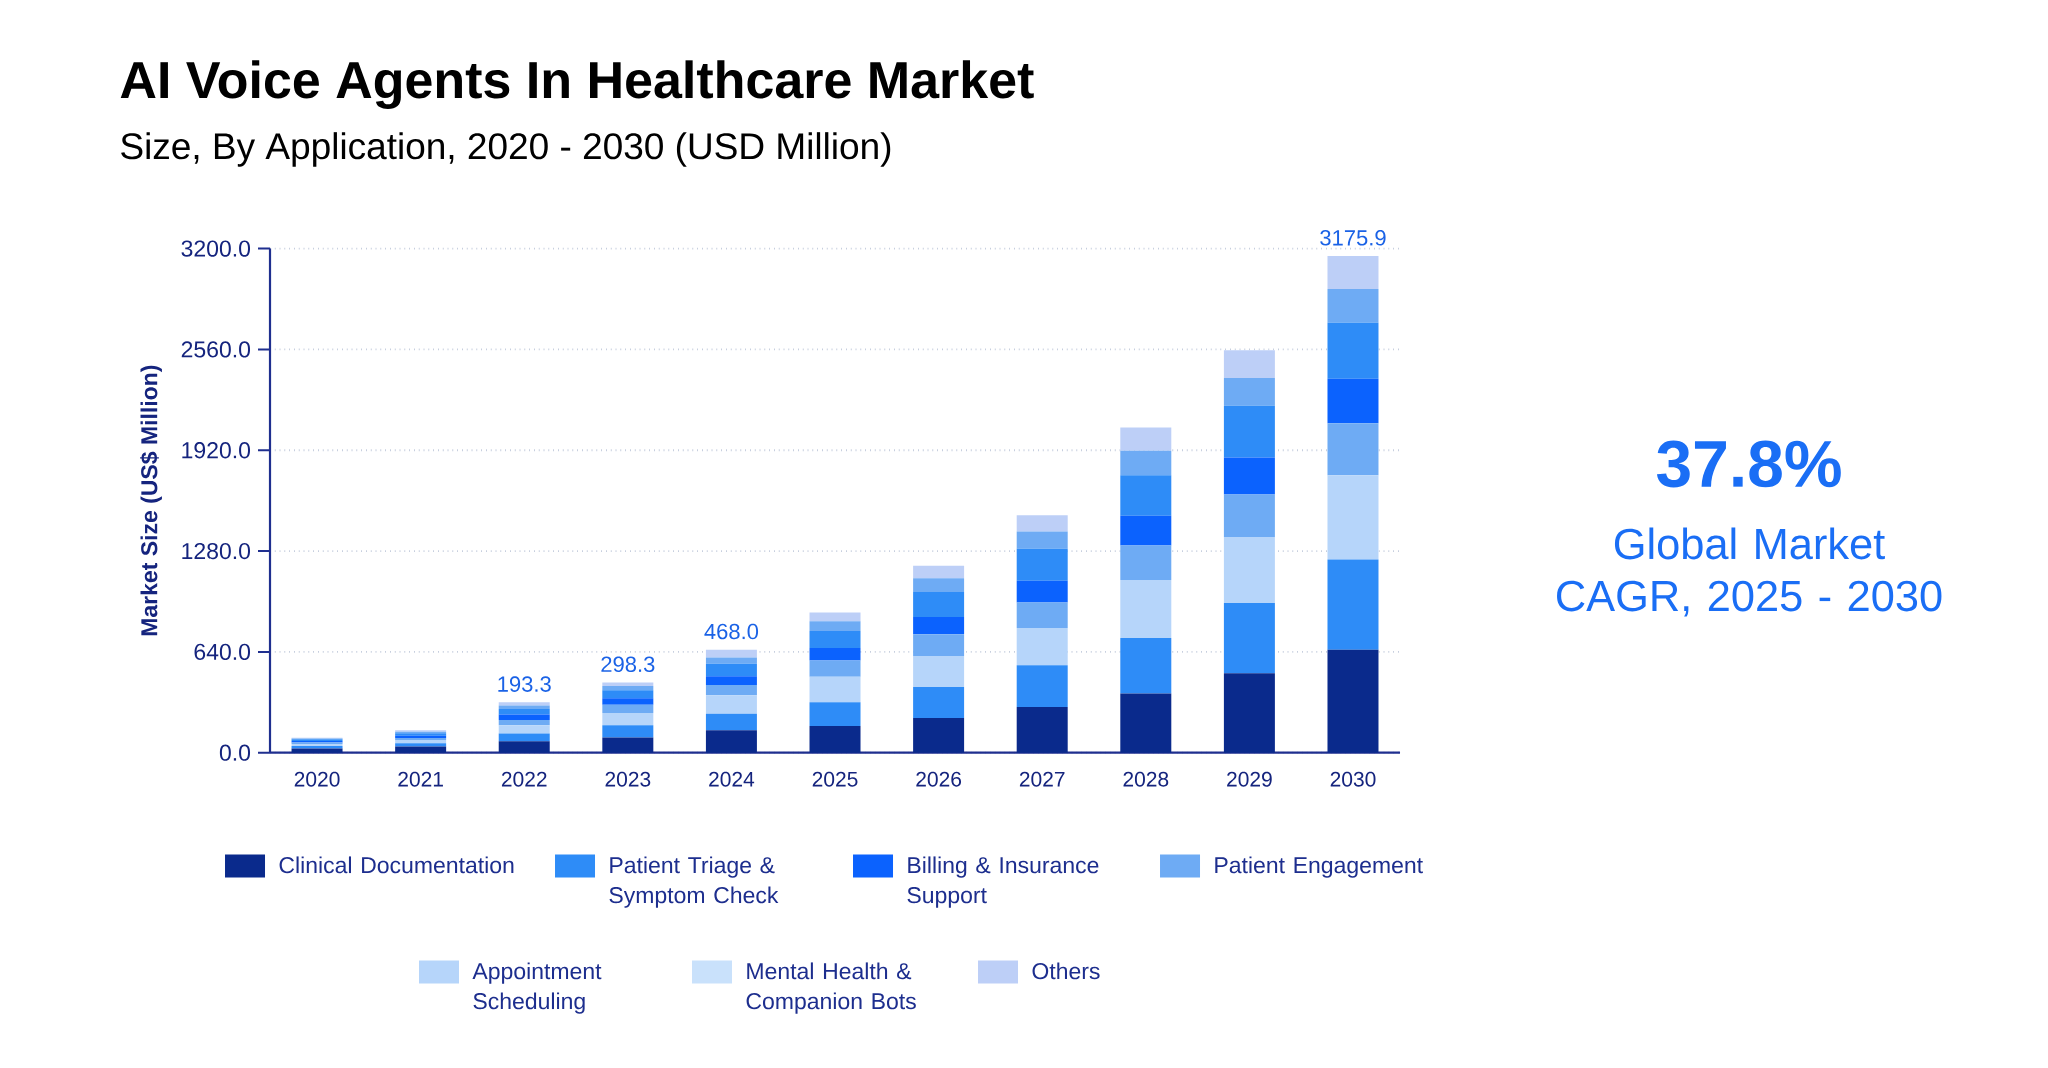  I want to click on x-tick-label: 2020, so click(317, 779).